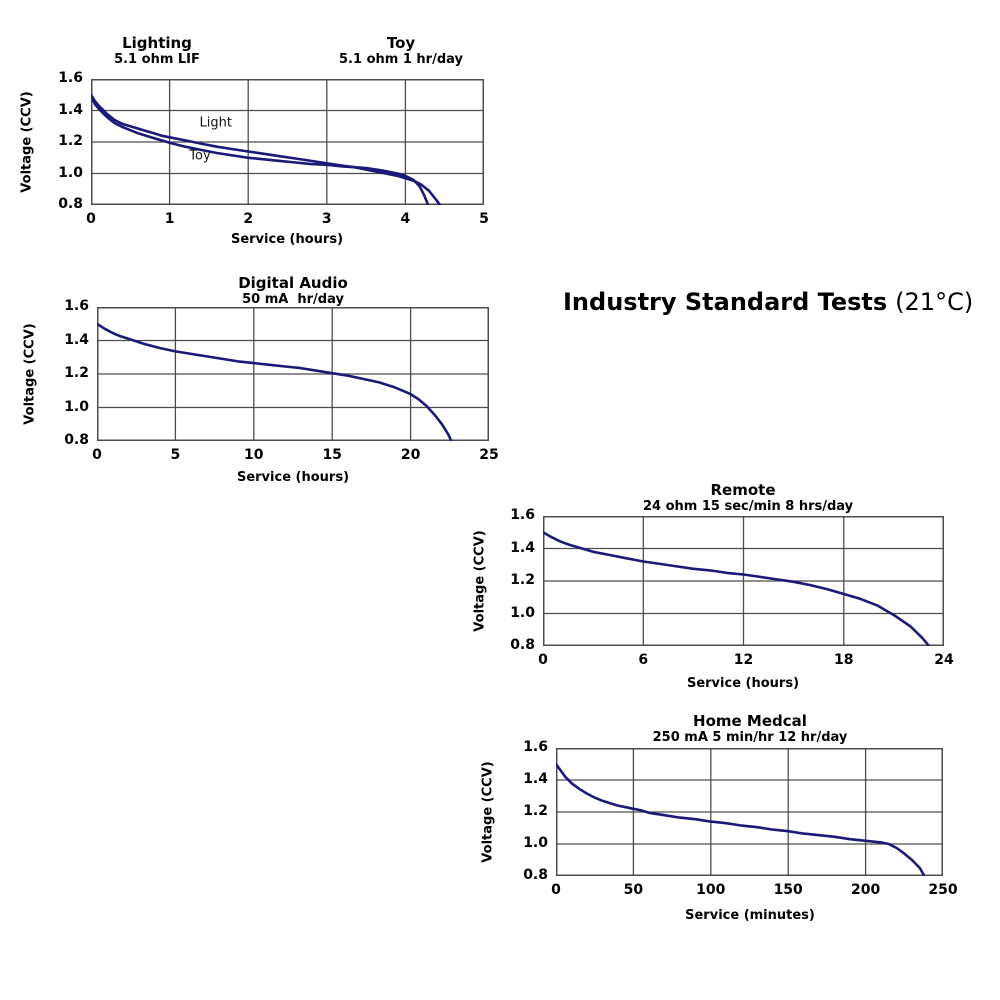 This screenshot has width=1000, height=1000. I want to click on curve-digital-audio, so click(274, 382).